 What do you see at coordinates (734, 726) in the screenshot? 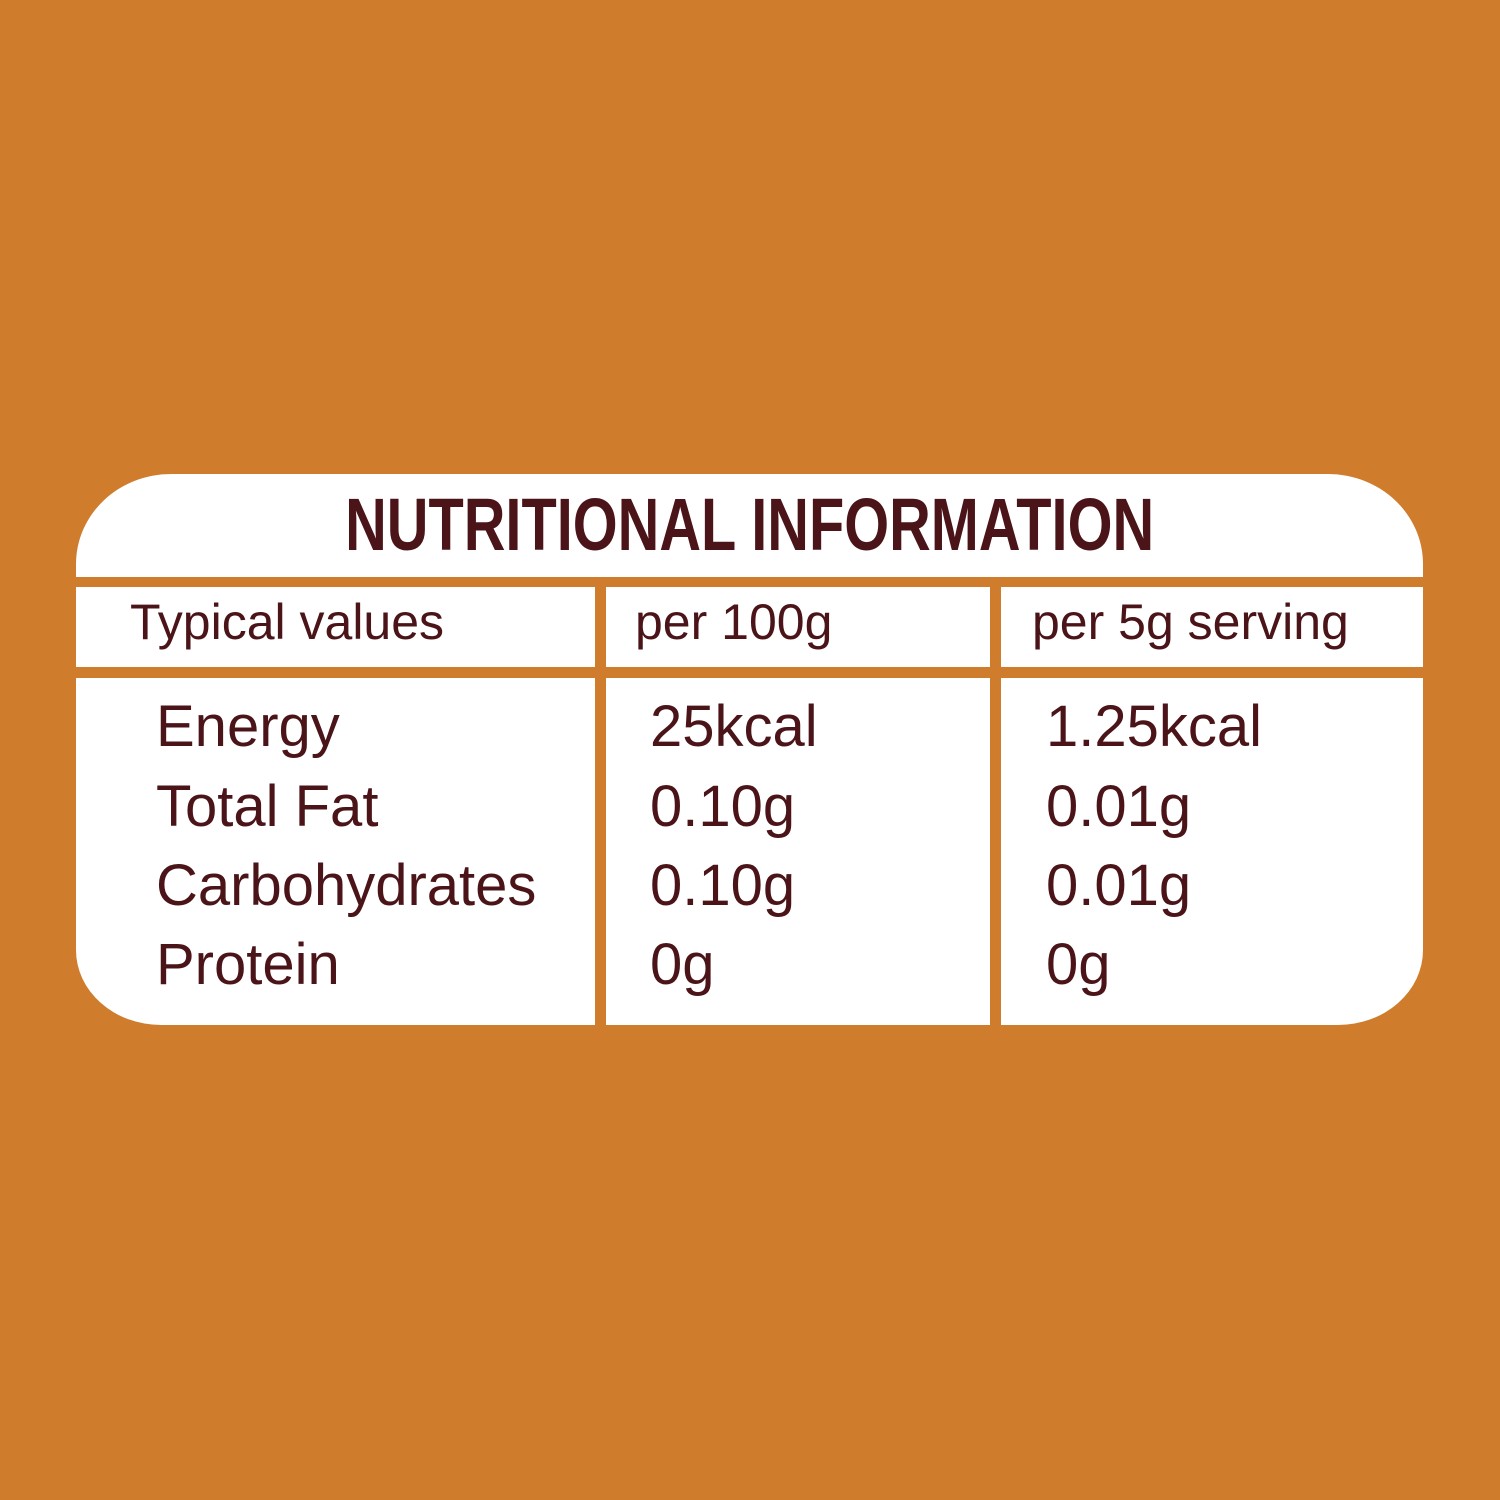
I see `row-per100: 25kcal` at bounding box center [734, 726].